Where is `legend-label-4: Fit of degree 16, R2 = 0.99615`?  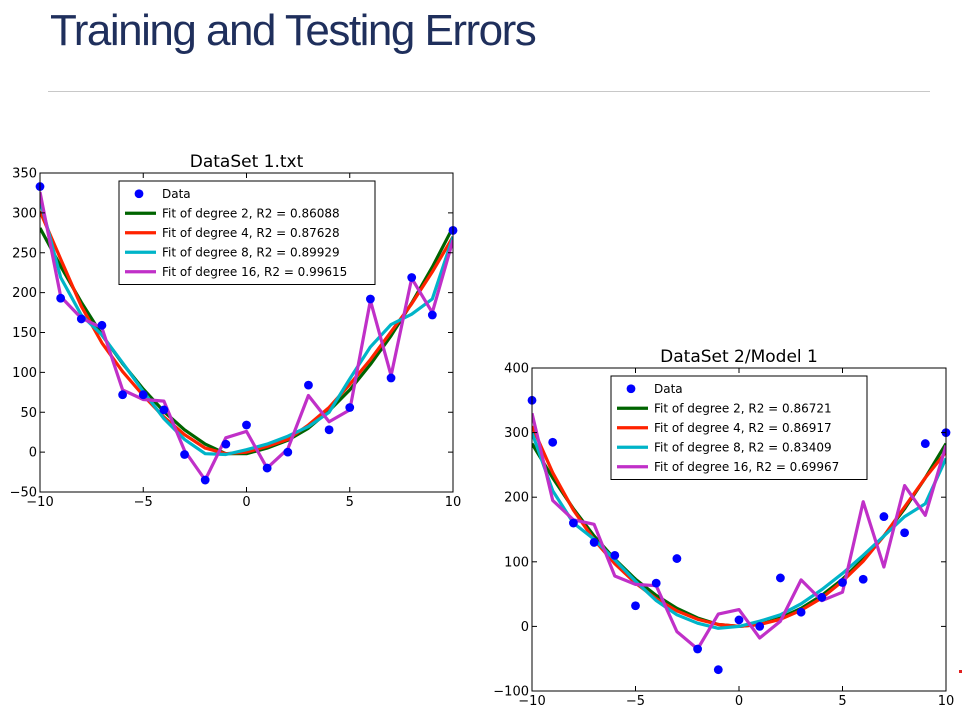 legend-label-4: Fit of degree 16, R2 = 0.99615 is located at coordinates (254, 272).